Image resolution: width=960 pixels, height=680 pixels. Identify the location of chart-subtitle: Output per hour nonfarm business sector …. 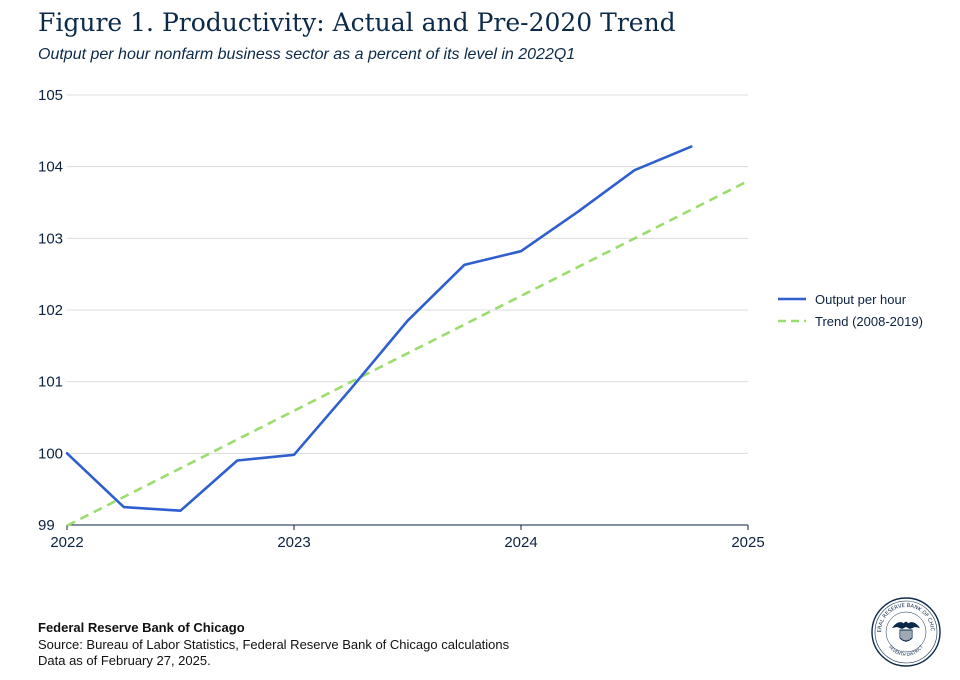
(307, 54).